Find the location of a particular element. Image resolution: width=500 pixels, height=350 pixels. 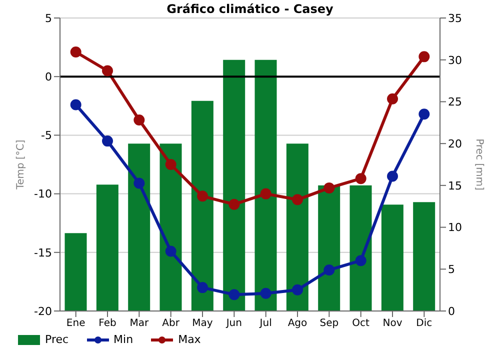

chart-title: Gráfico climático - Casey is located at coordinates (250, 9).